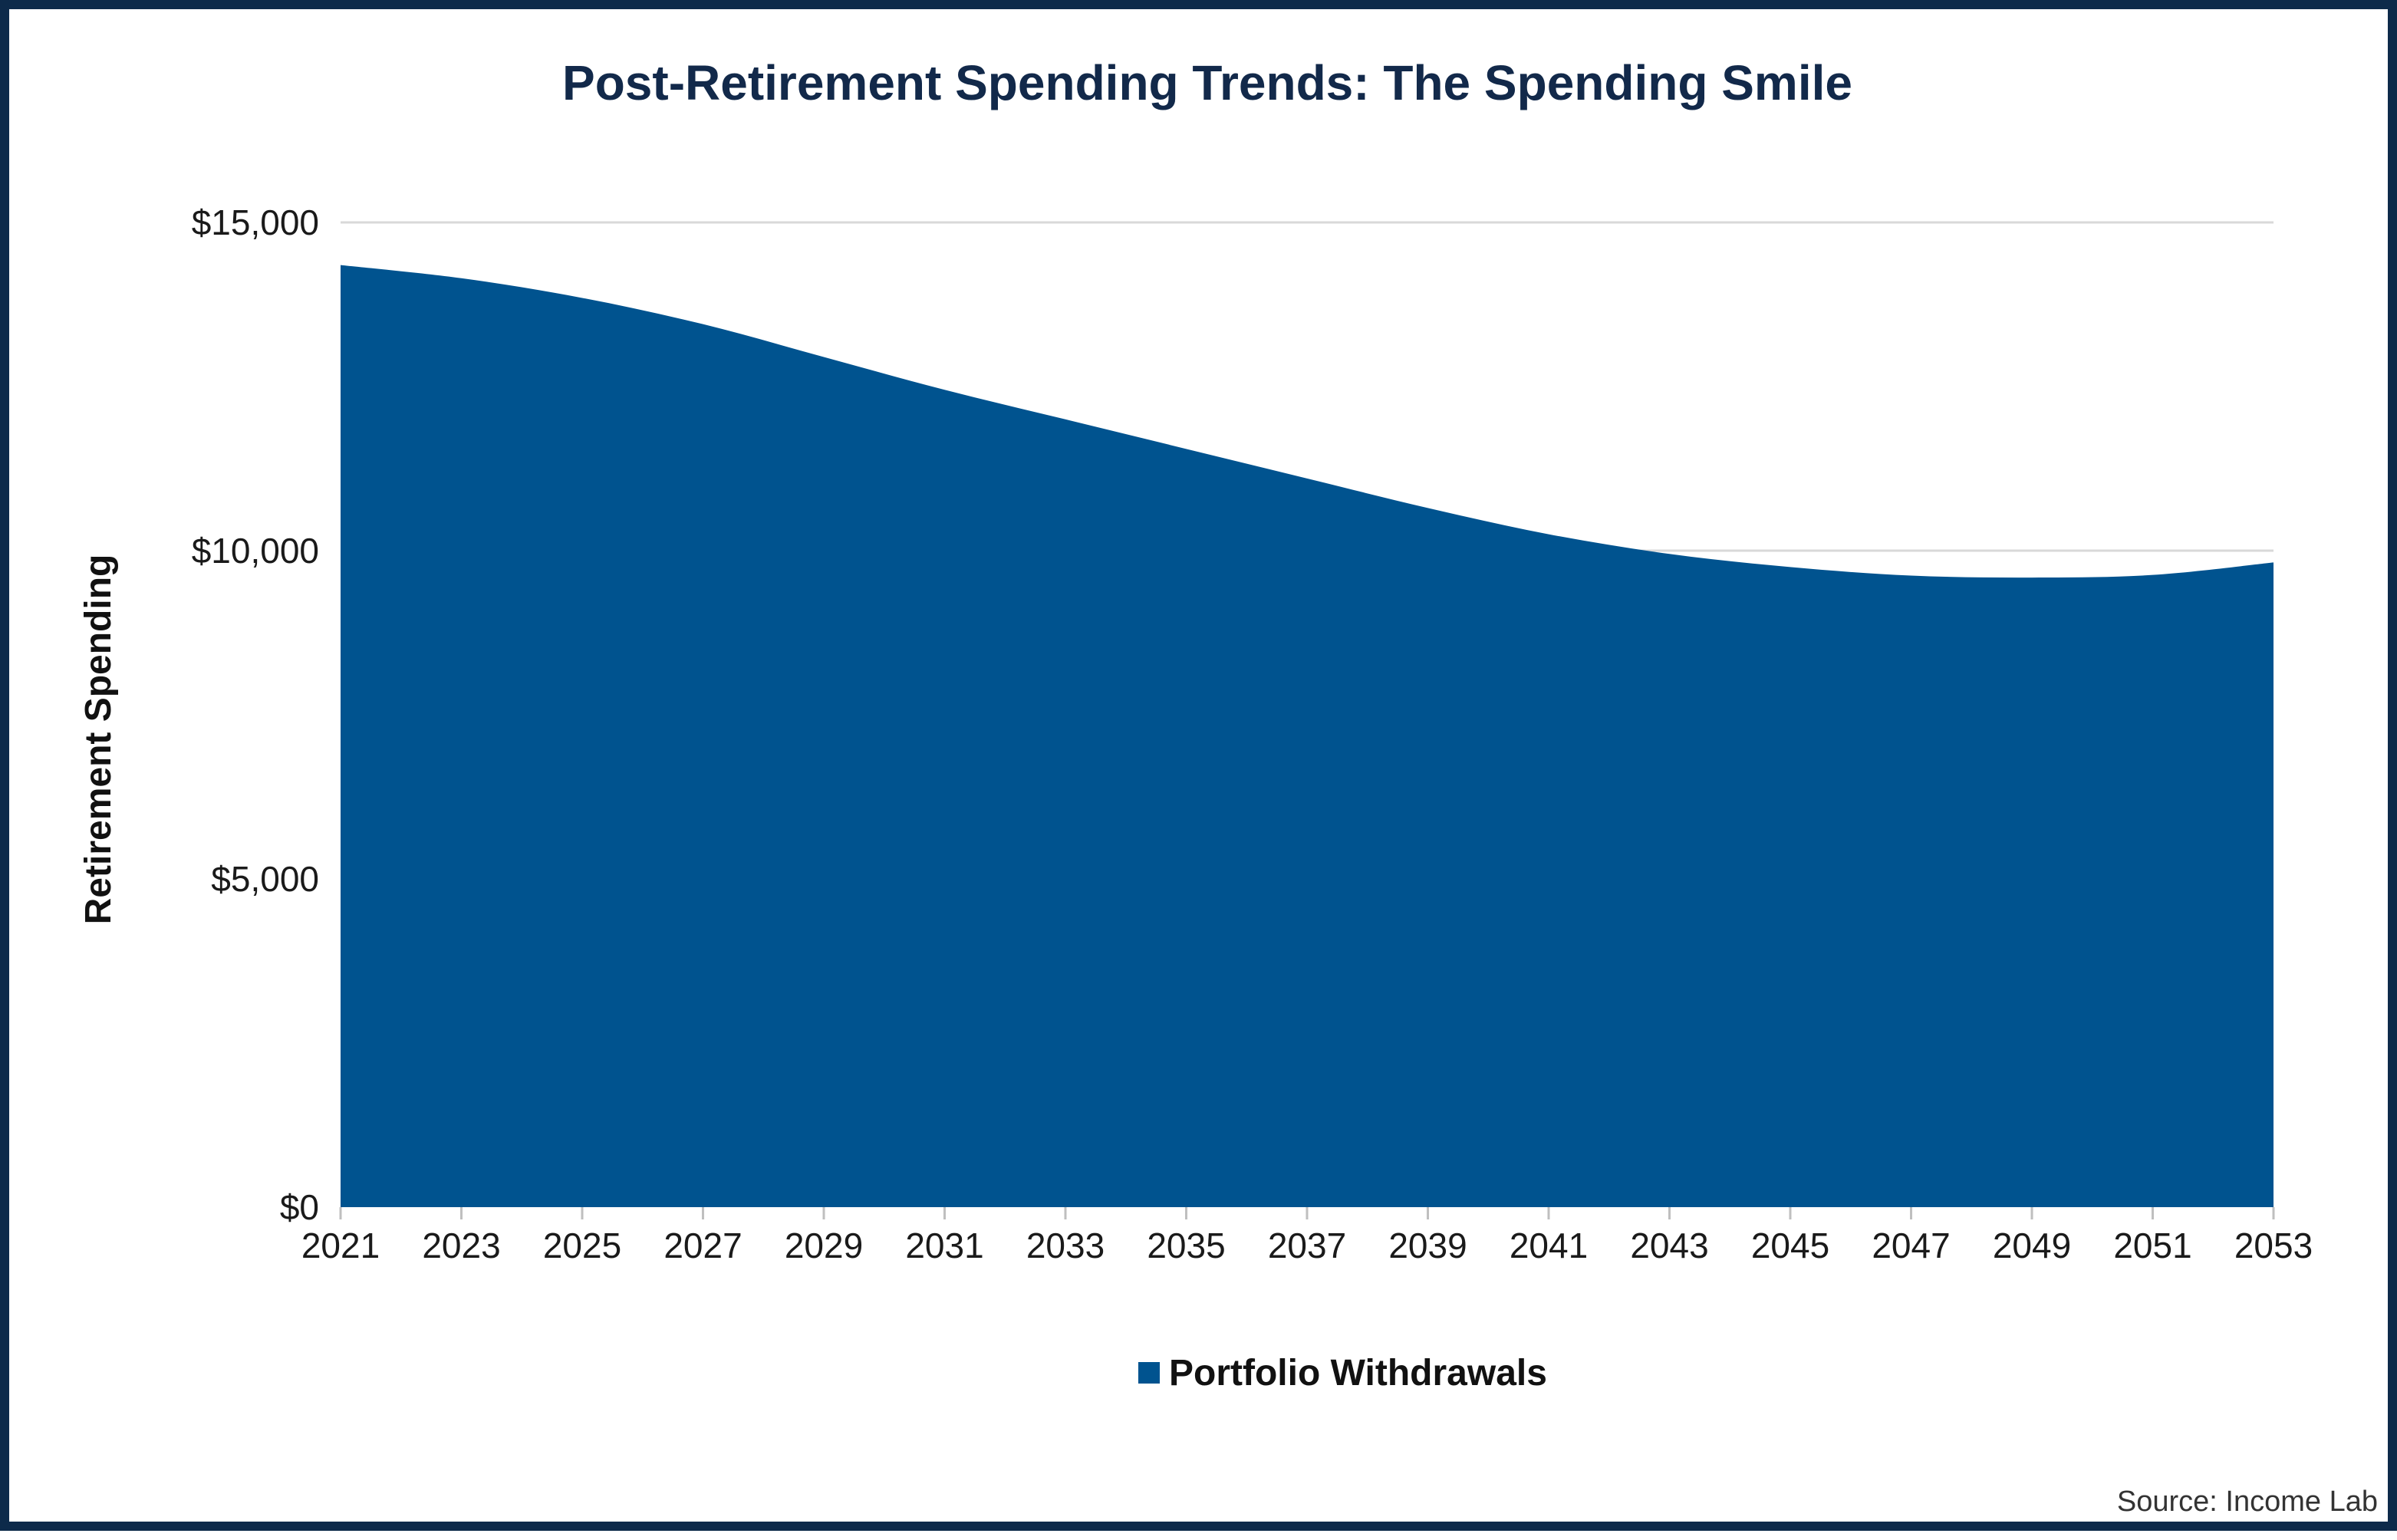 The height and width of the screenshot is (1540, 2397). What do you see at coordinates (99, 739) in the screenshot?
I see `y-axis-label: Retirement Spending` at bounding box center [99, 739].